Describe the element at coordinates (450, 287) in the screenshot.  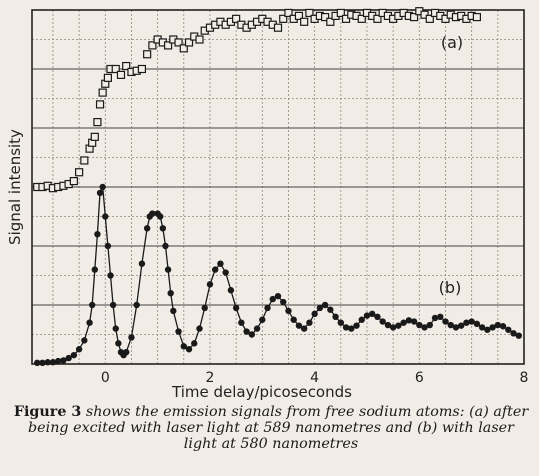
I see `series-b-label: (b)` at that location.